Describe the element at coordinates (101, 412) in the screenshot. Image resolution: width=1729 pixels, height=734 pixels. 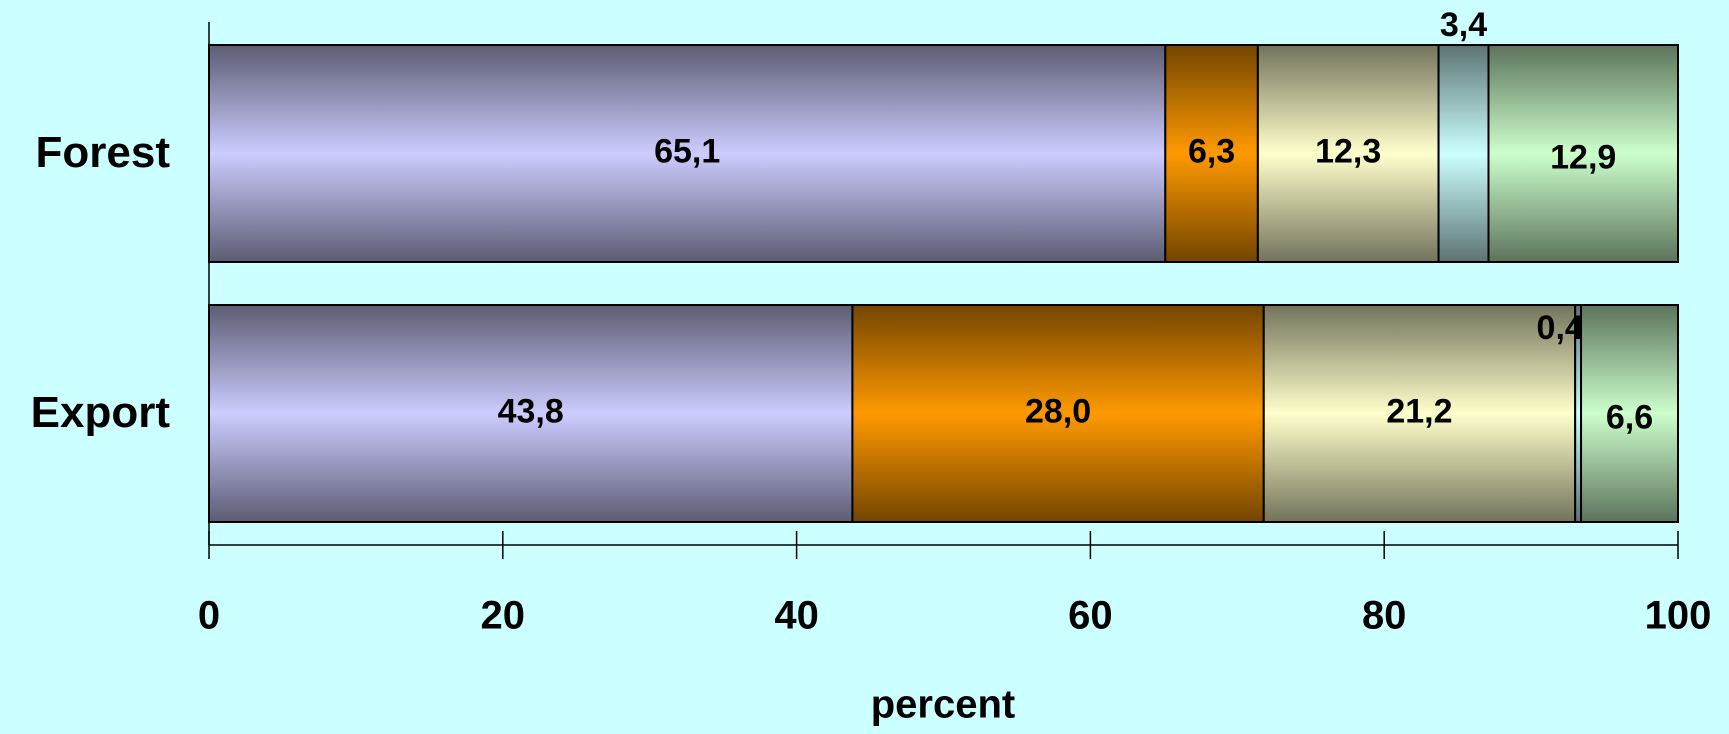
I see `category-label: Export` at that location.